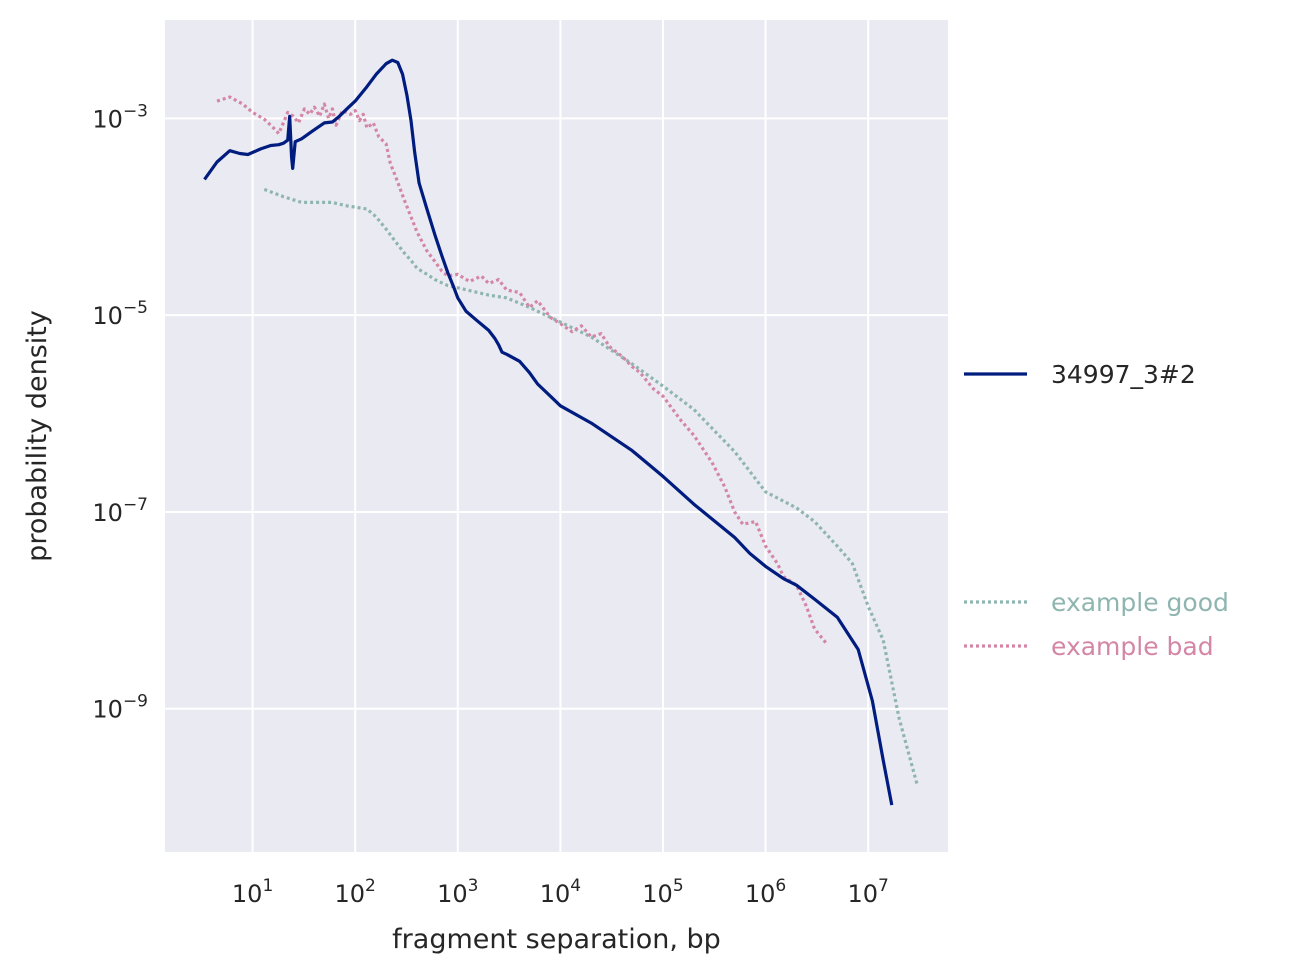  Describe the element at coordinates (267, 886) in the screenshot. I see `x-tick-exponent: 1` at that location.